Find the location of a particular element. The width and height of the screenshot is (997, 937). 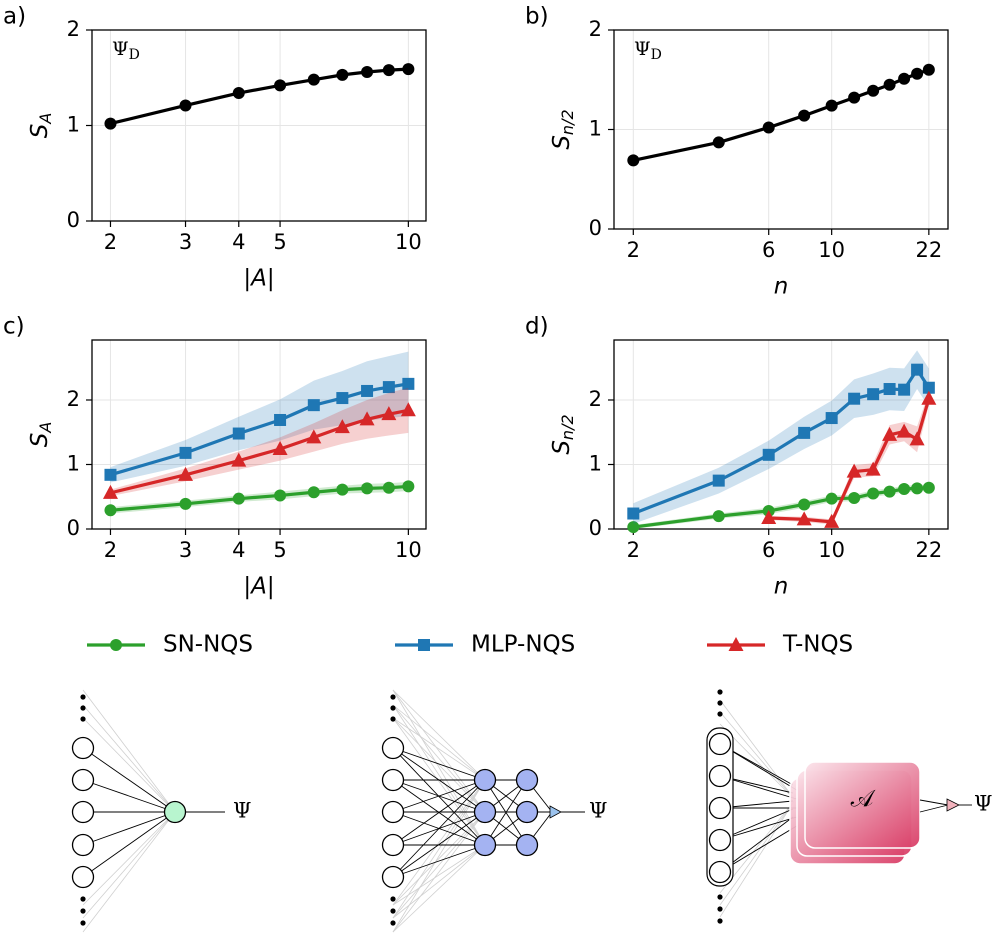

annotation-main: Ψ is located at coordinates (642, 49).